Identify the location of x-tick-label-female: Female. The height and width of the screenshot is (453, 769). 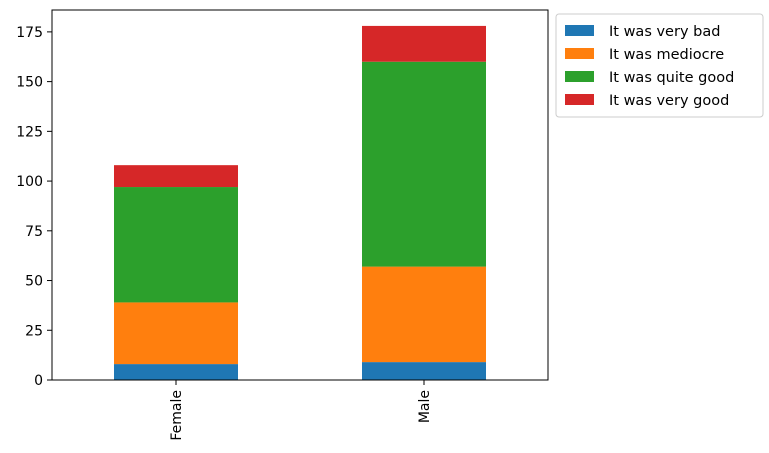
(177, 415).